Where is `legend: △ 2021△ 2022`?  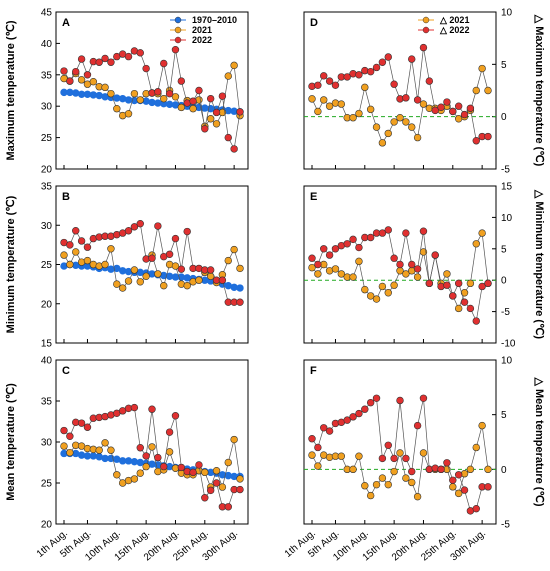 legend: △ 2021△ 2022 is located at coordinates (443, 25).